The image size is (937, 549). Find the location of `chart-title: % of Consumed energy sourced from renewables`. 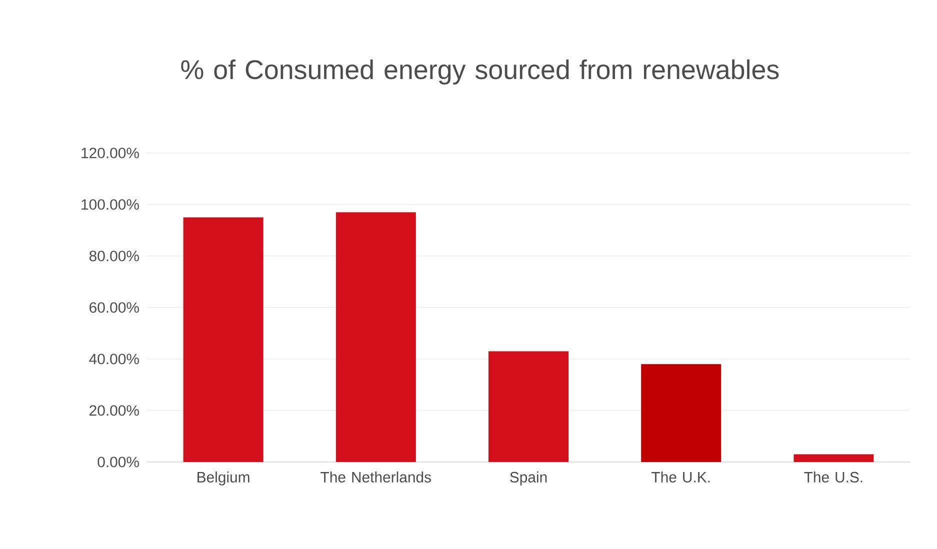

chart-title: % of Consumed energy sourced from renewables is located at coordinates (480, 72).